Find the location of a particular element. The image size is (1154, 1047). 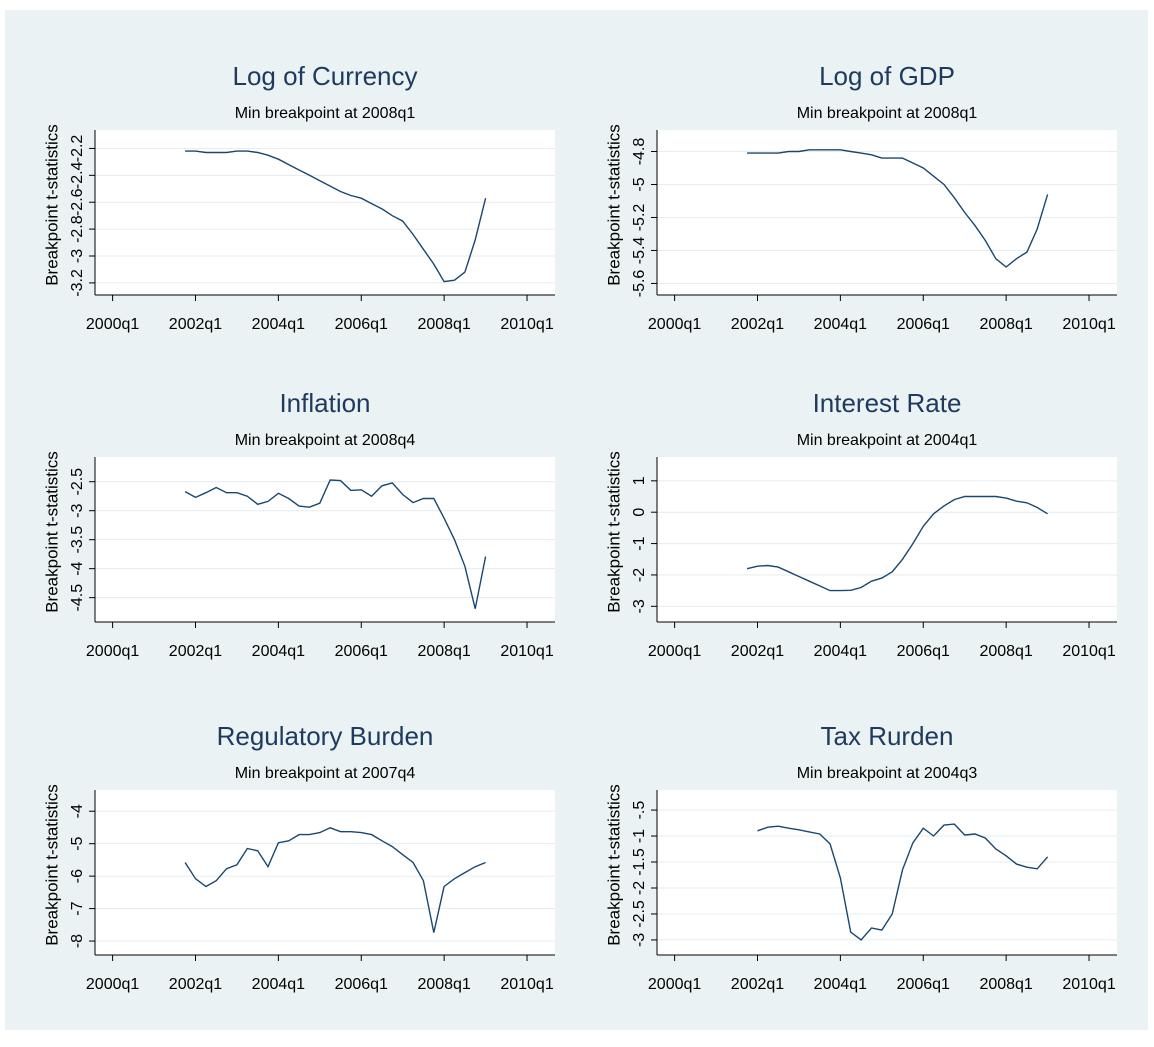

chart-title: Log of GDP is located at coordinates (887, 76).